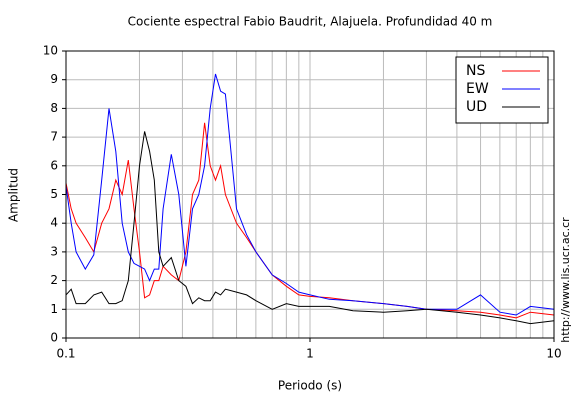 Image resolution: width=580 pixels, height=404 pixels. I want to click on y-tick-label: 9, so click(54, 79).